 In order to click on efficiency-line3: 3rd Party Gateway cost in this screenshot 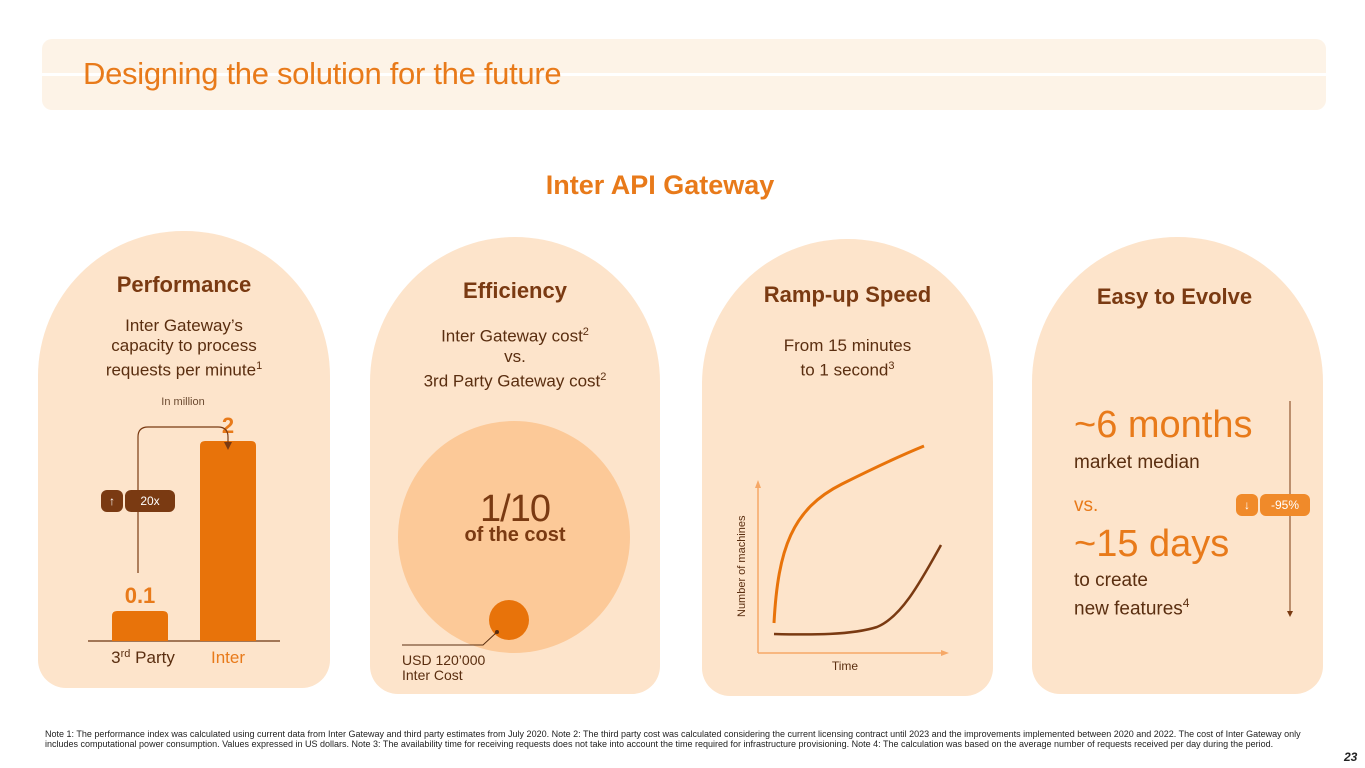, I will do `click(512, 381)`.